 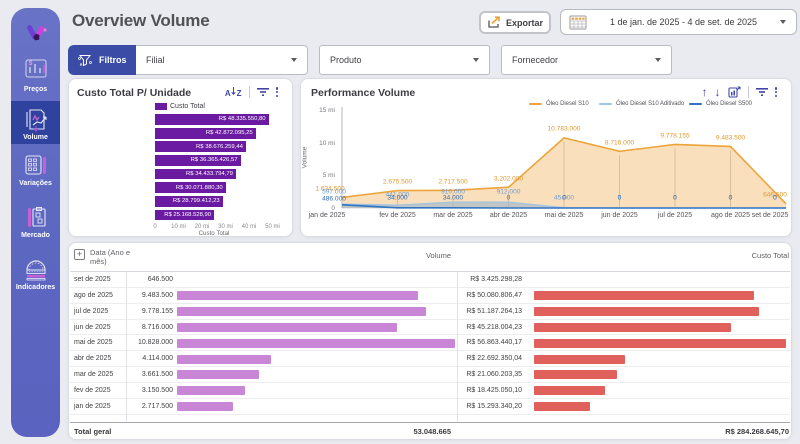 What do you see at coordinates (92, 390) in the screenshot?
I see `row-month: fev de 2025` at bounding box center [92, 390].